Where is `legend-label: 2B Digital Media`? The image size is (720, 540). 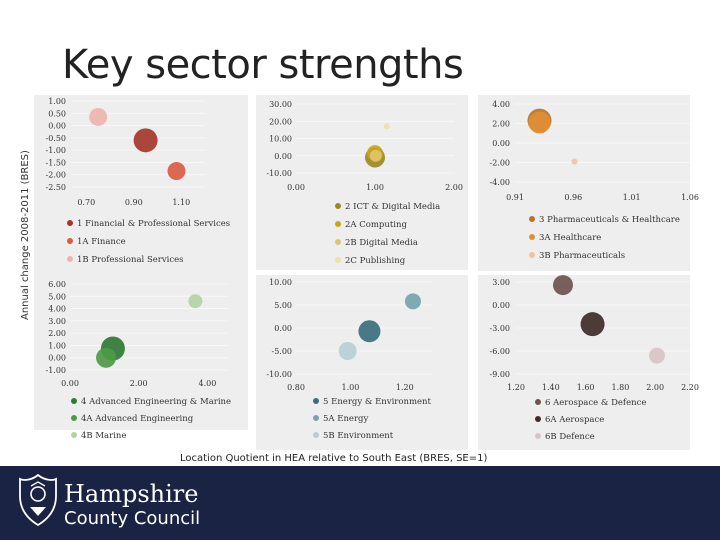 legend-label: 2B Digital Media is located at coordinates (381, 243).